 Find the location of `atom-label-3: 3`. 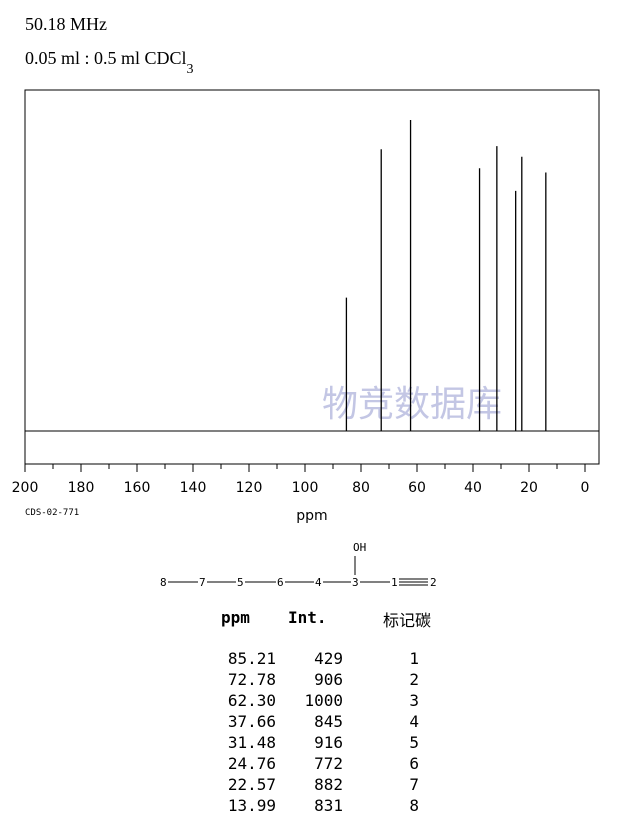

atom-label-3: 3 is located at coordinates (355, 582).